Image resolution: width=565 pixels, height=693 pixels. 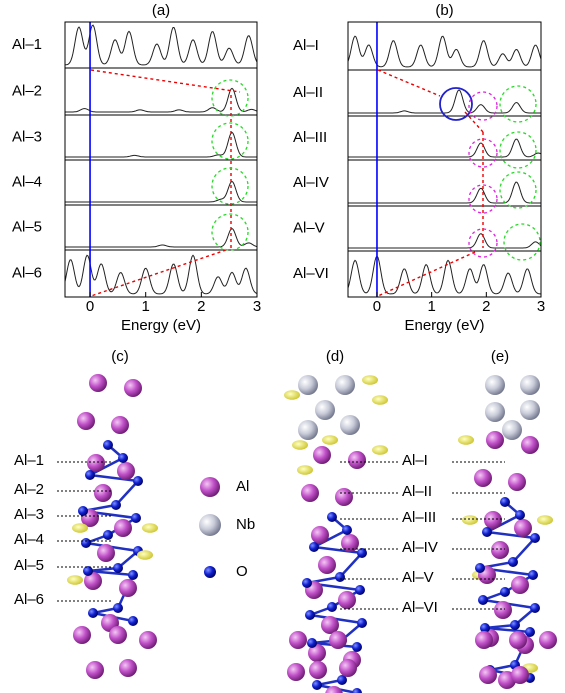 I want to click on atom-label: Al–II, so click(x=417, y=491).